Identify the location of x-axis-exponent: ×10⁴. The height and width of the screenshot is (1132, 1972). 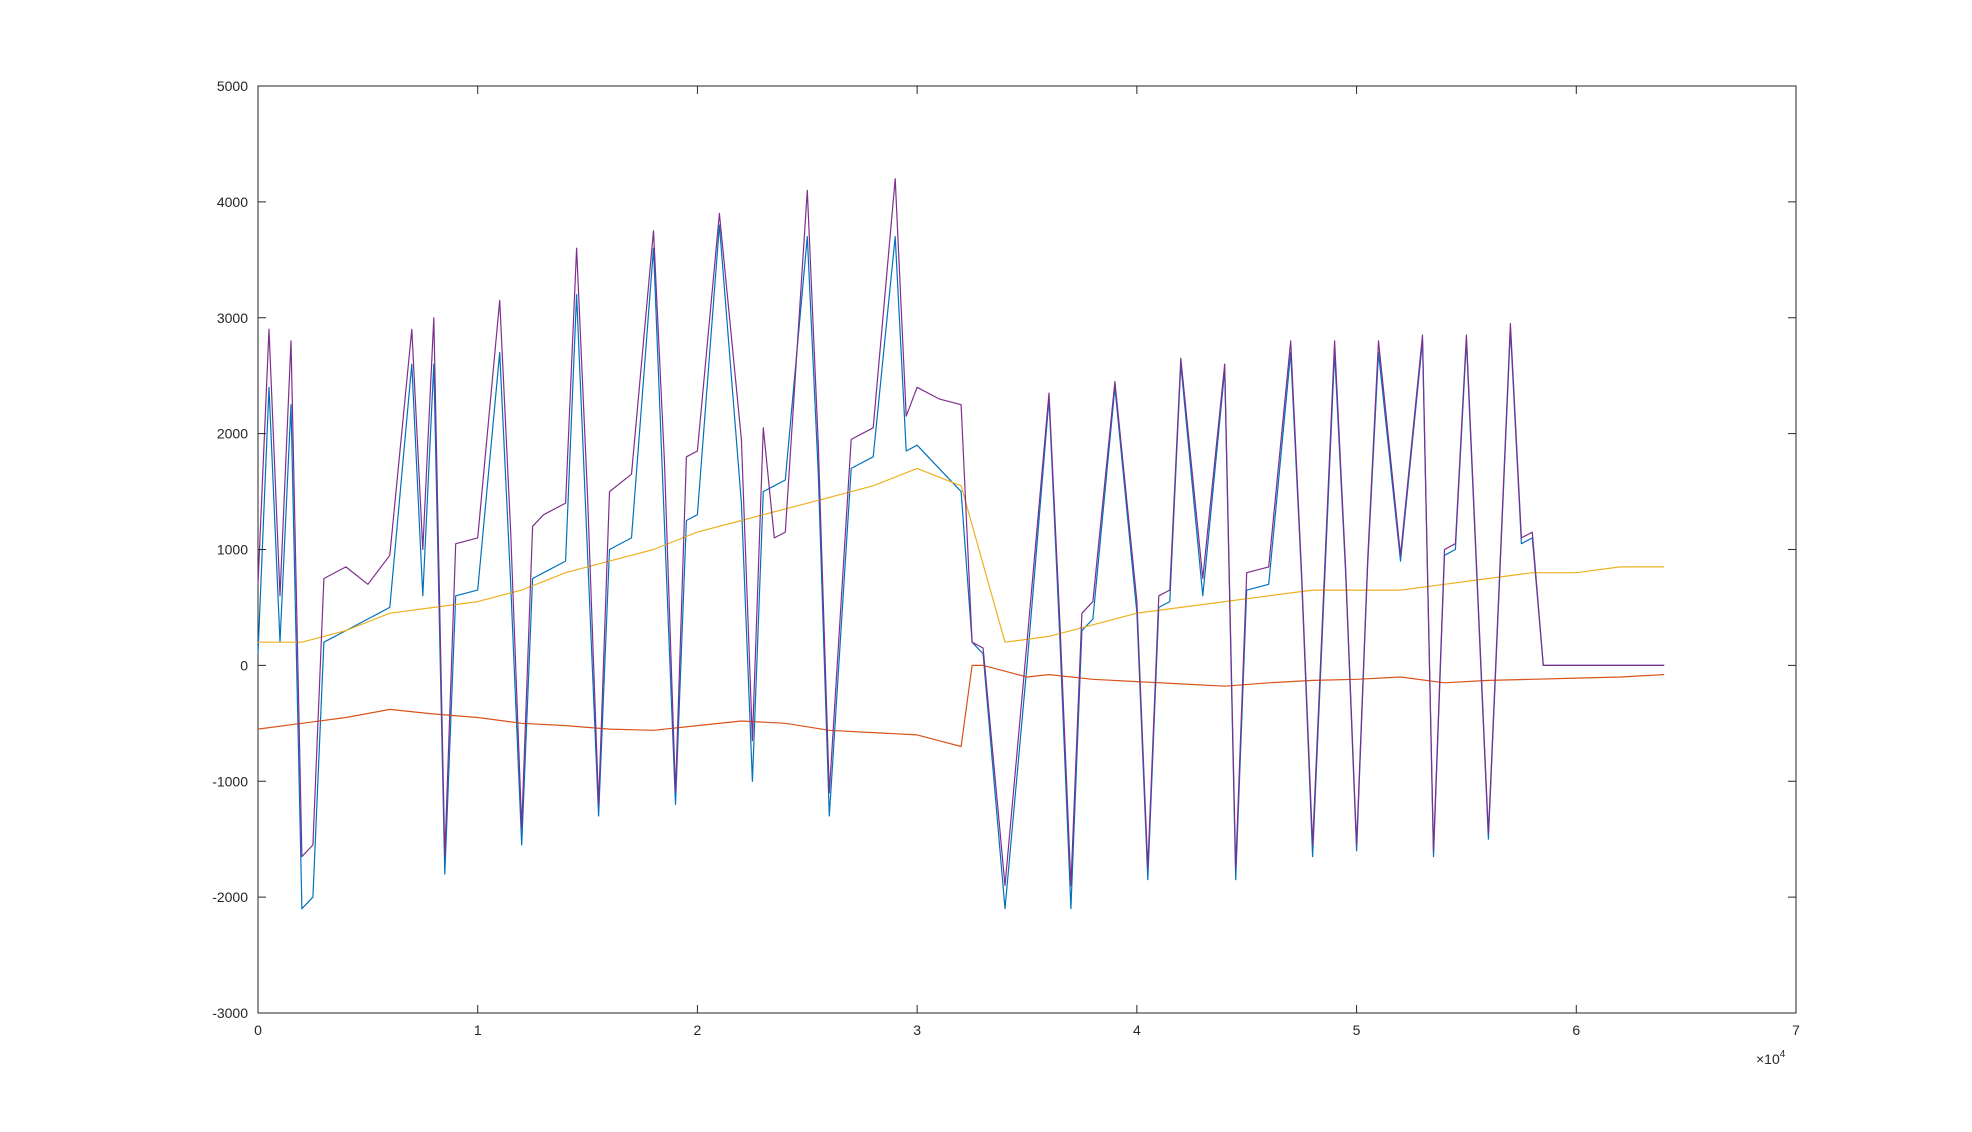
(1771, 1058).